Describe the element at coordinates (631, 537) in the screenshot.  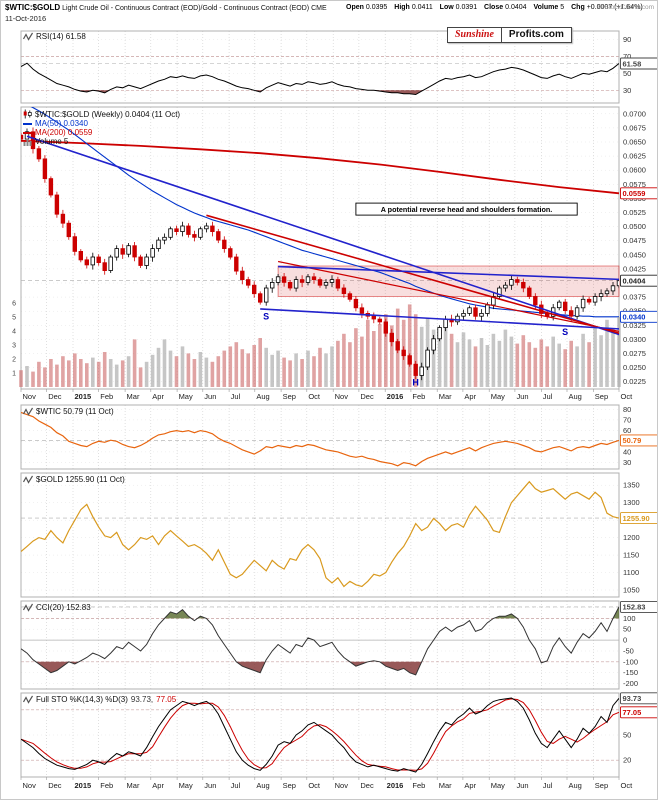
I see `svg-text: 1200` at that location.